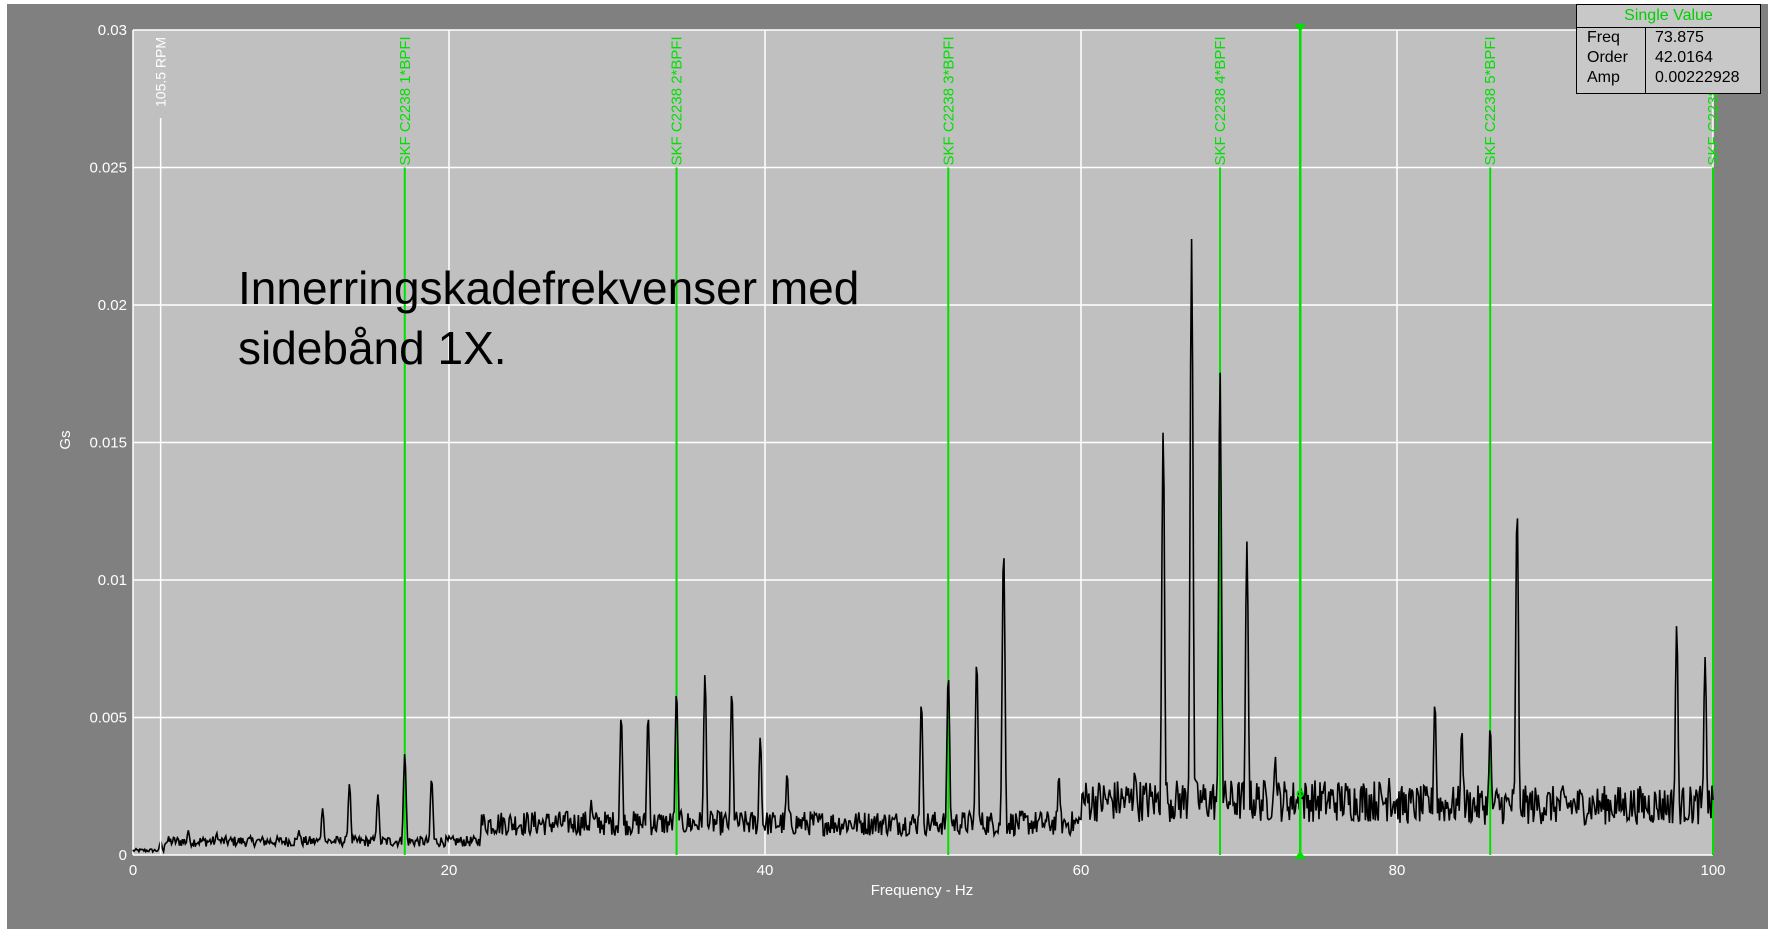 The image size is (1768, 932). I want to click on readout-value: 0.00222928, so click(1697, 77).